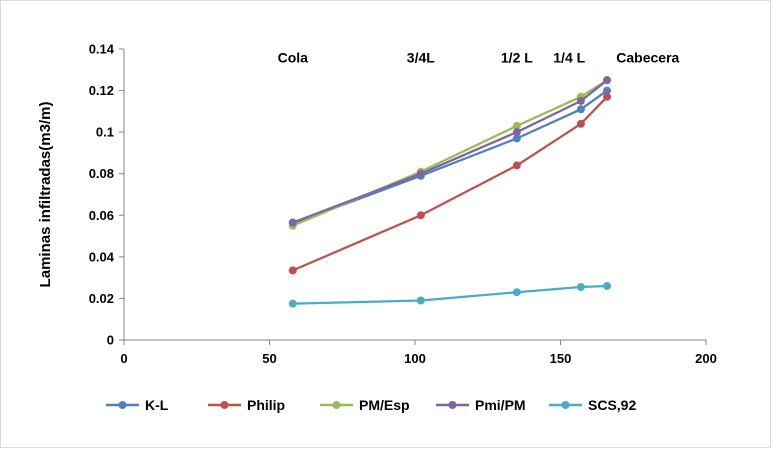 This screenshot has height=453, width=771. I want to click on annotation-label: 1/2 L, so click(517, 58).